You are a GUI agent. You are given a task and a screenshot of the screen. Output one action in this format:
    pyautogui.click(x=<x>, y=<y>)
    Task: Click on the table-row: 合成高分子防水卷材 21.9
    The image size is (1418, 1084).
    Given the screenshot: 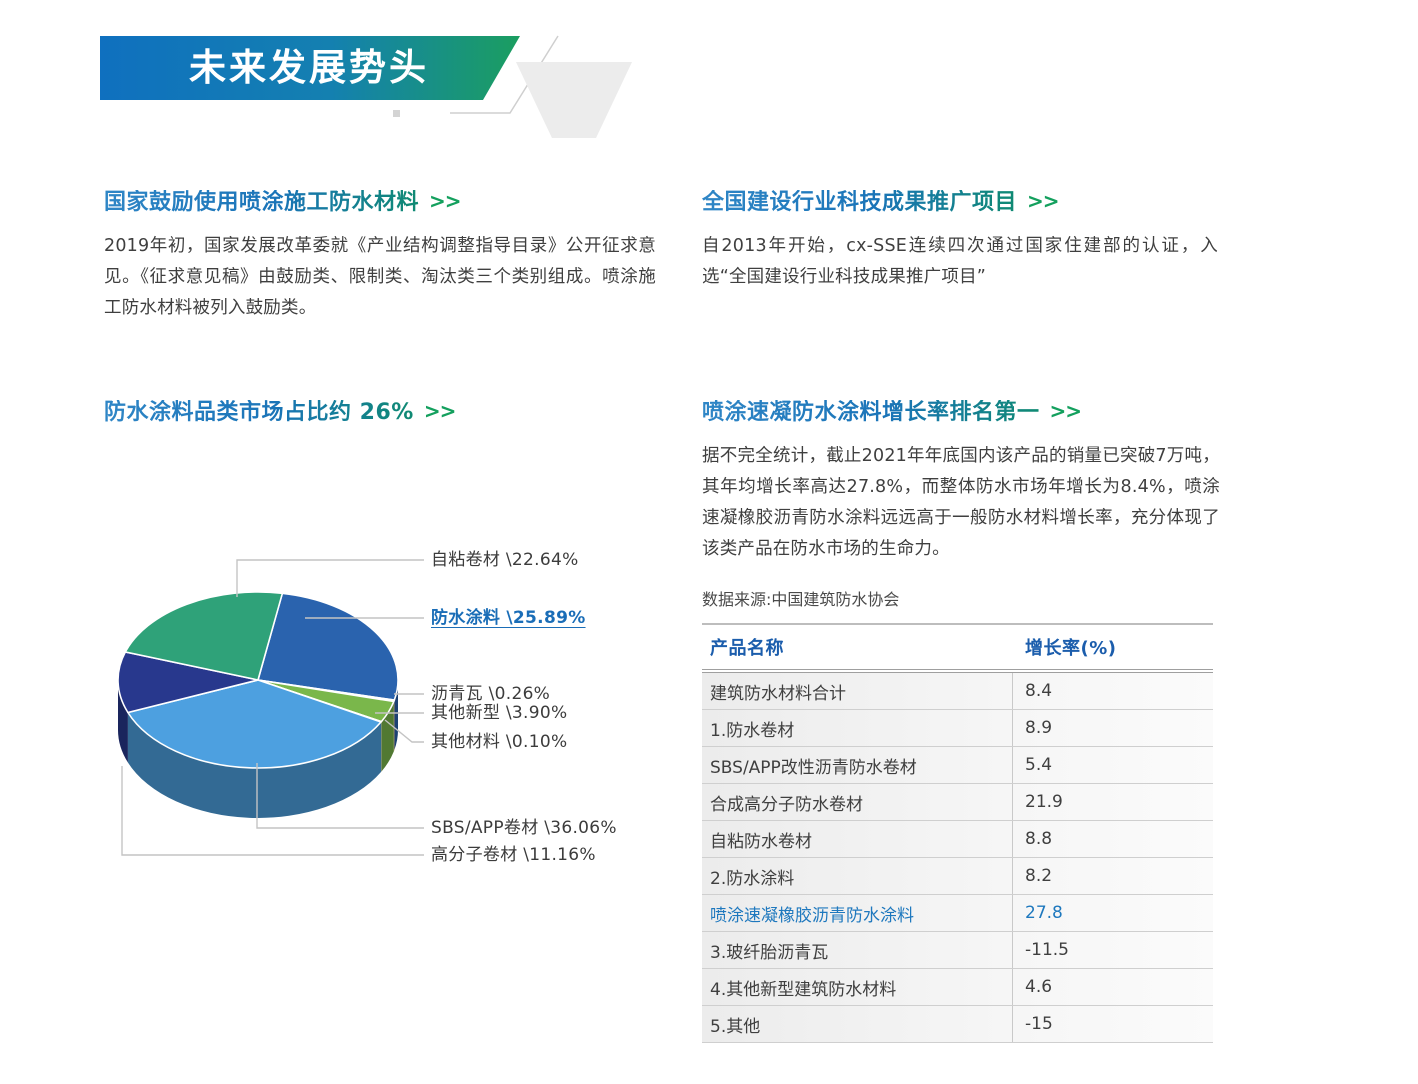 What is the action you would take?
    pyautogui.click(x=957, y=802)
    